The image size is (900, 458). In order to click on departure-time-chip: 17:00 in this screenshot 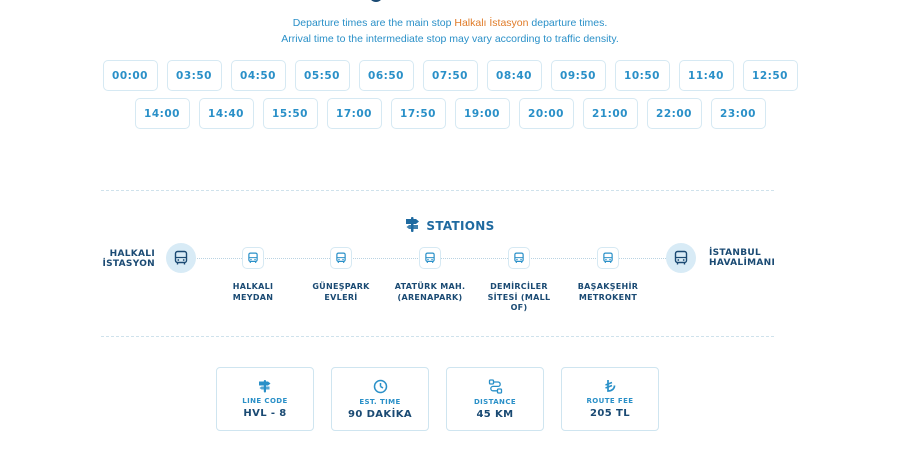, I will do `click(354, 113)`.